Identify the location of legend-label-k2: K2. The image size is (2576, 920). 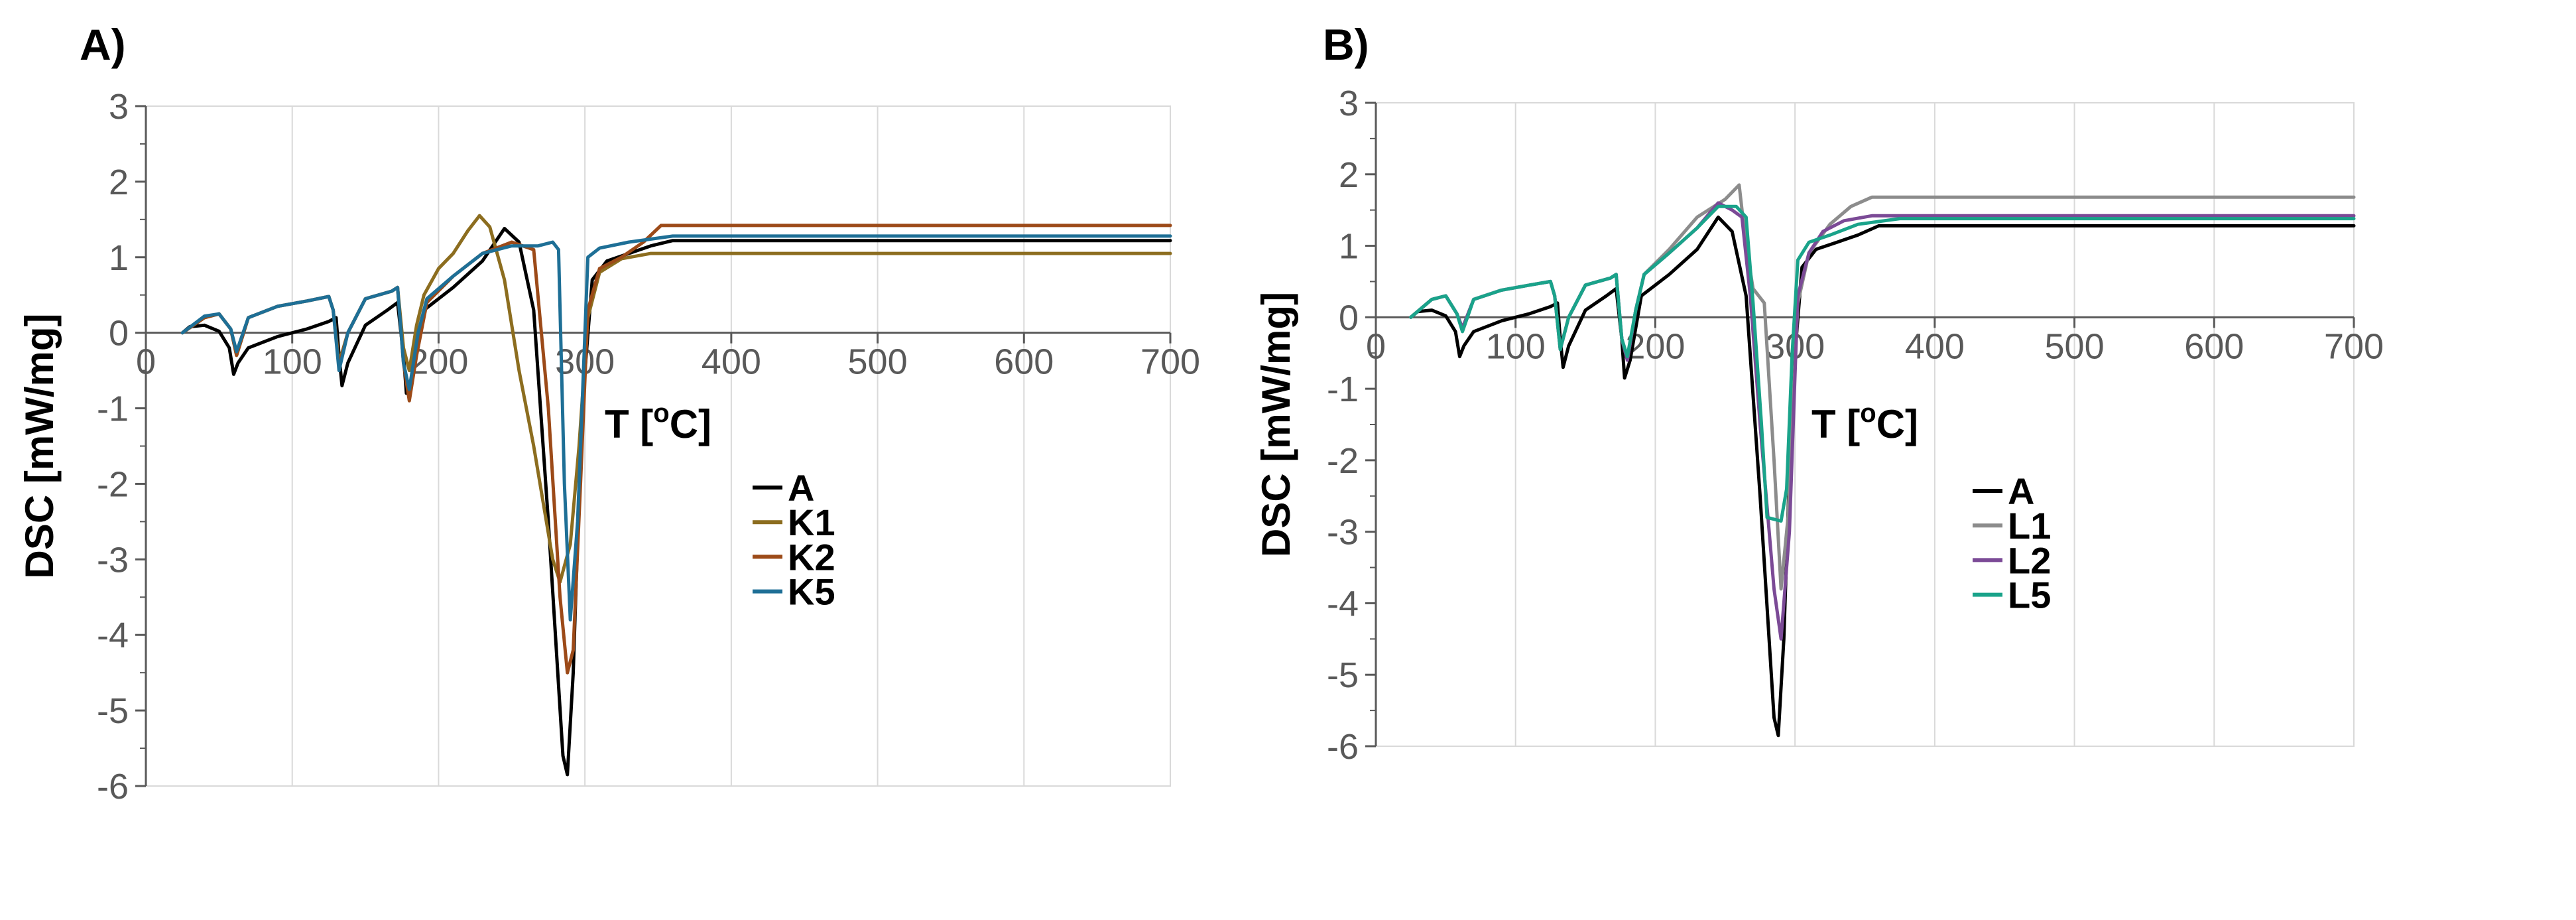
(811, 557).